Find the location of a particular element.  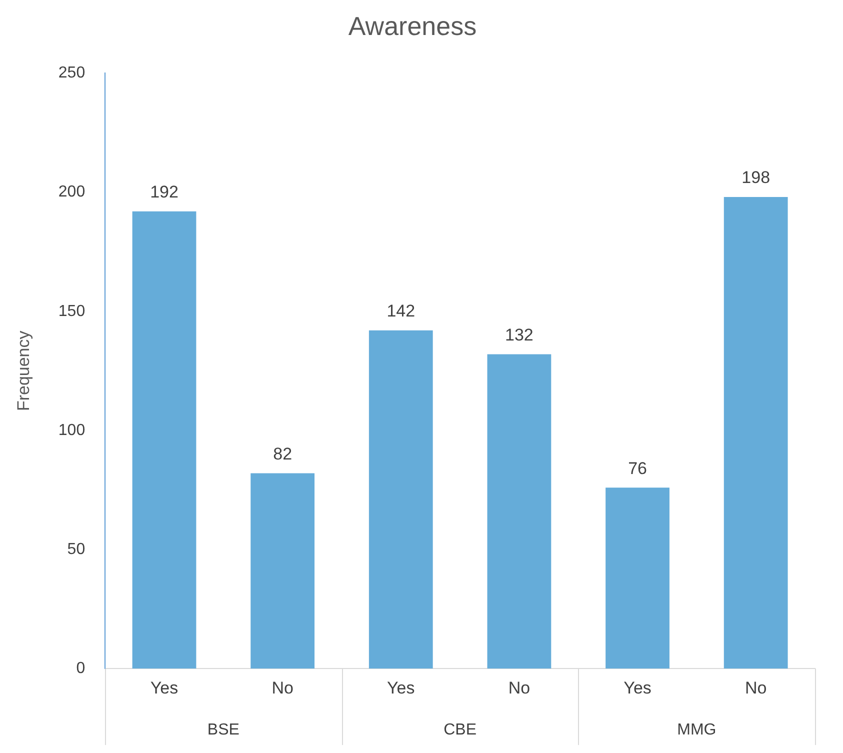

y-tick-label: 200 is located at coordinates (72, 192).